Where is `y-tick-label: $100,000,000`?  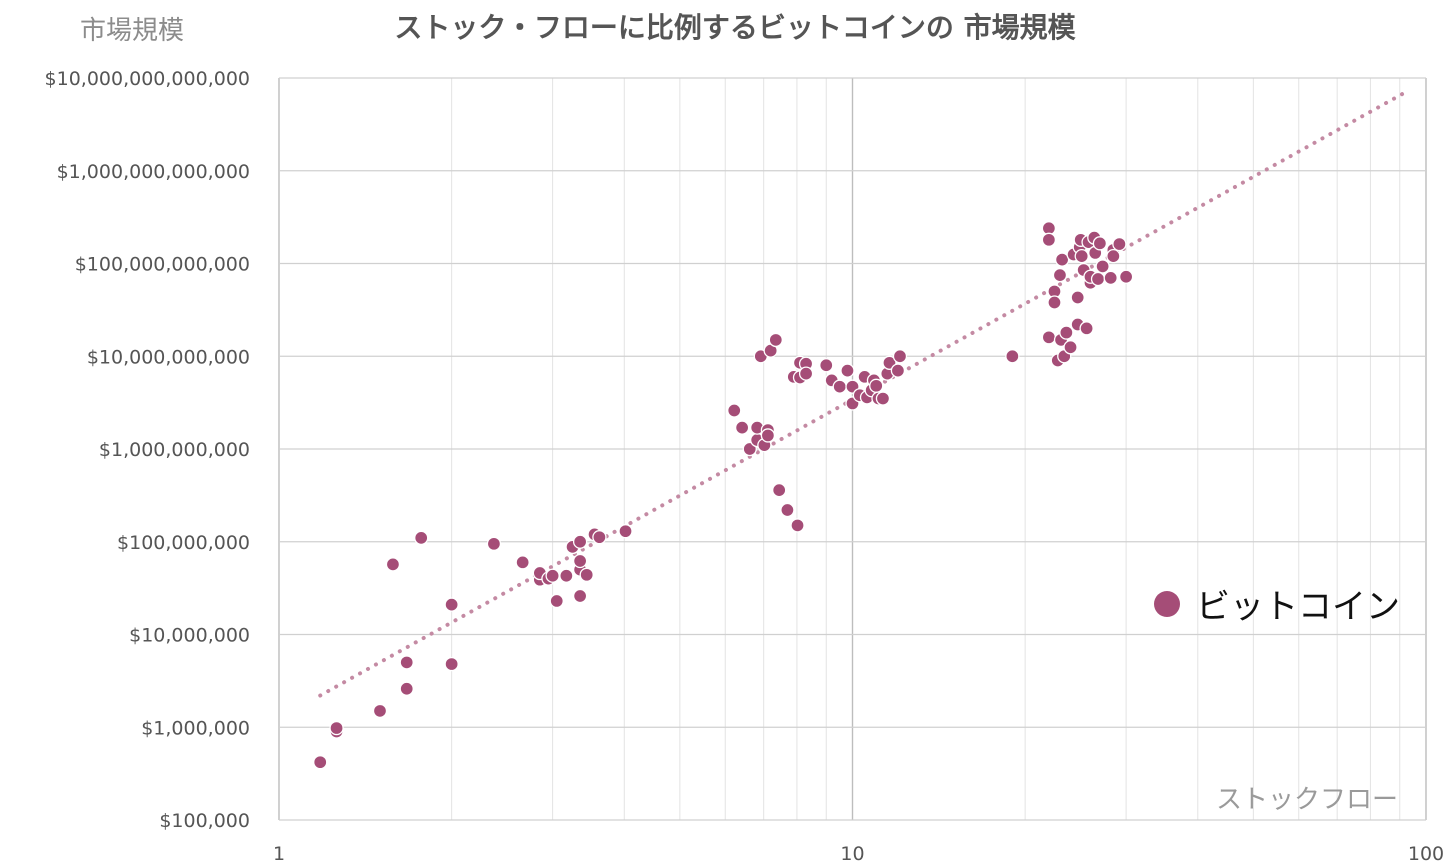 y-tick-label: $100,000,000 is located at coordinates (183, 543).